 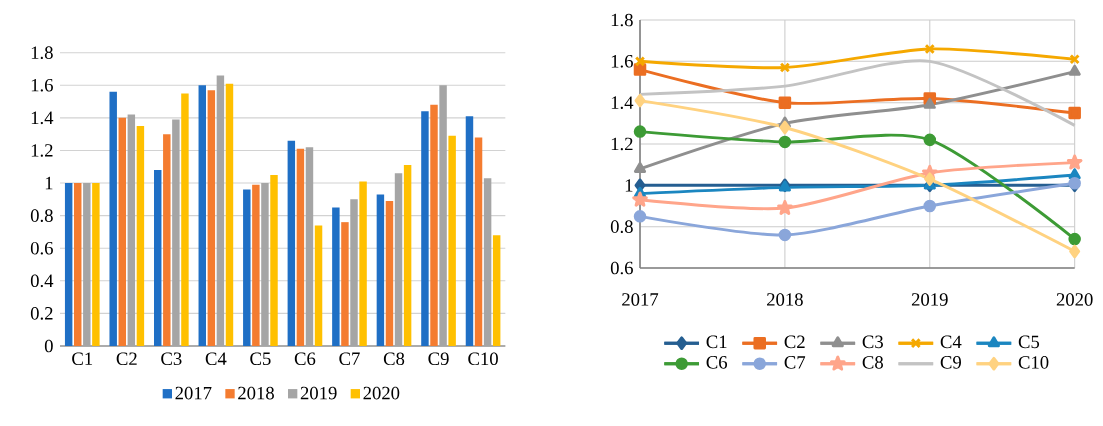 I want to click on x-tick-label: C6, so click(x=305, y=359).